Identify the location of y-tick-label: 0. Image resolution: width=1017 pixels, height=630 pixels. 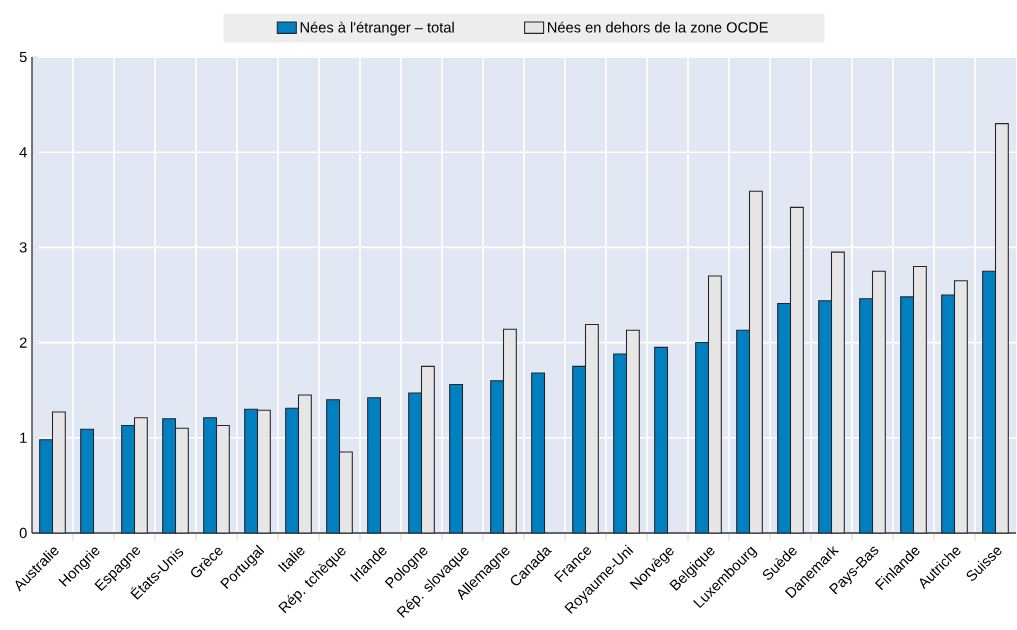
(23, 533).